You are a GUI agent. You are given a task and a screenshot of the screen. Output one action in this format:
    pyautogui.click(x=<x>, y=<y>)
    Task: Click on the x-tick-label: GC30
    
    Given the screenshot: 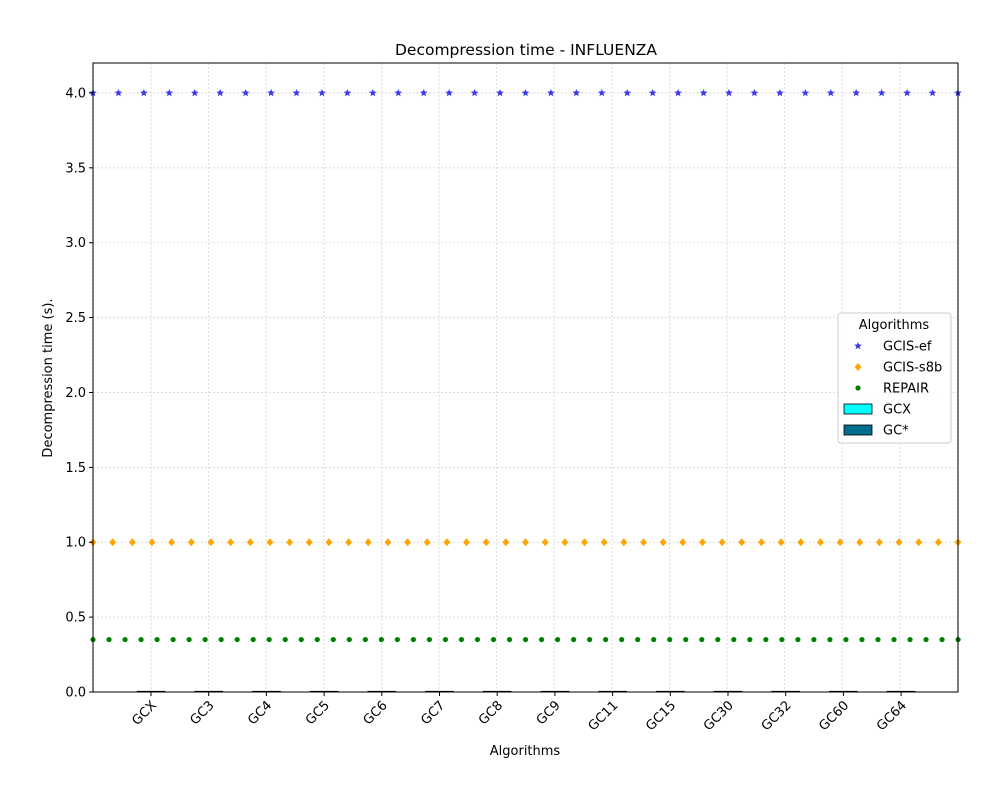 What is the action you would take?
    pyautogui.click(x=719, y=716)
    